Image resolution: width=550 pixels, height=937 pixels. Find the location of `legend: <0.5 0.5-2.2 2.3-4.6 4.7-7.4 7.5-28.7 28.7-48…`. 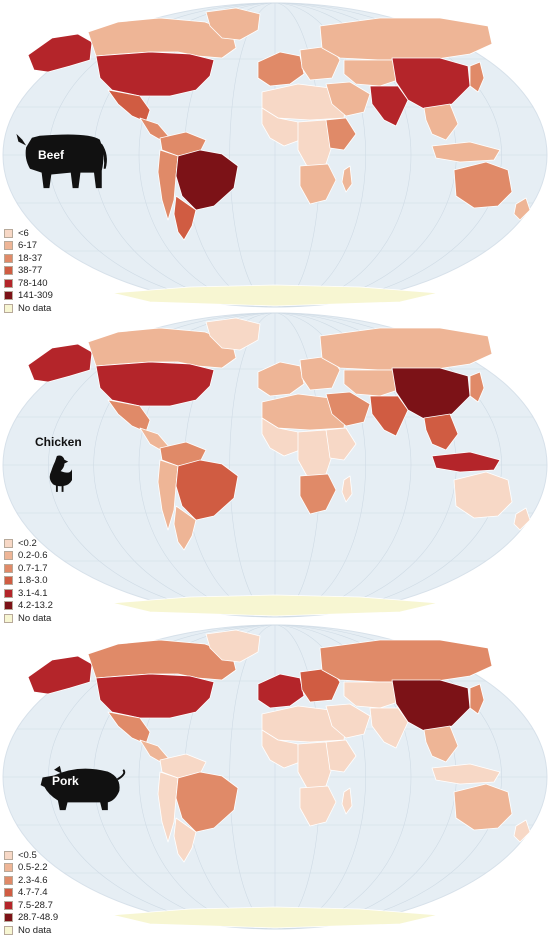

legend: <0.5 0.5-2.2 2.3-4.6 4.7-7.4 7.5-28.7 28.7-48… is located at coordinates (31, 893).